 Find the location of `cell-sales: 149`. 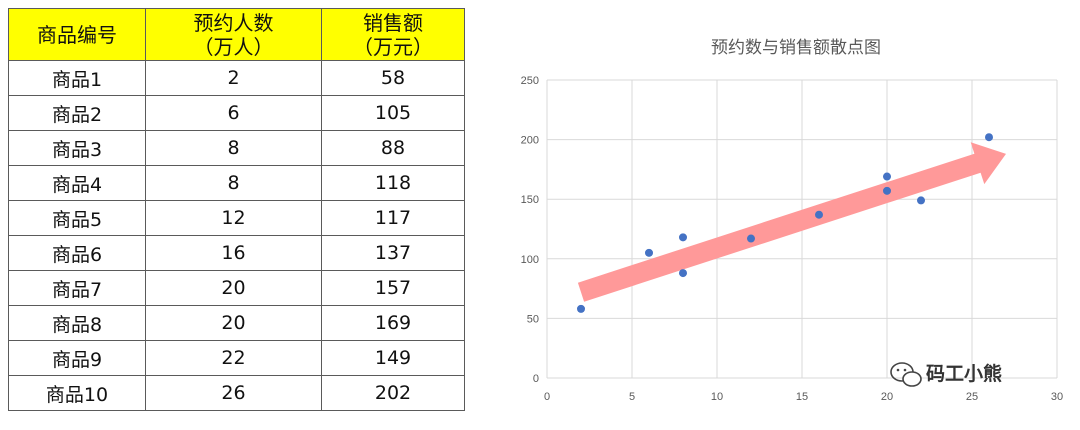

cell-sales: 149 is located at coordinates (393, 358).